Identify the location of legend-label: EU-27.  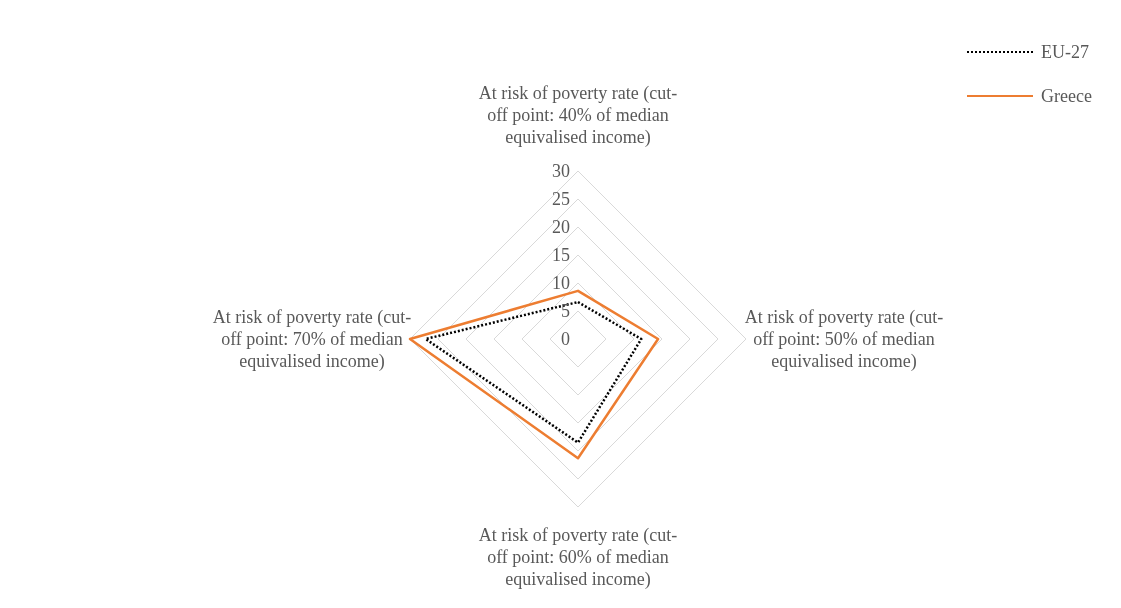
(1065, 52).